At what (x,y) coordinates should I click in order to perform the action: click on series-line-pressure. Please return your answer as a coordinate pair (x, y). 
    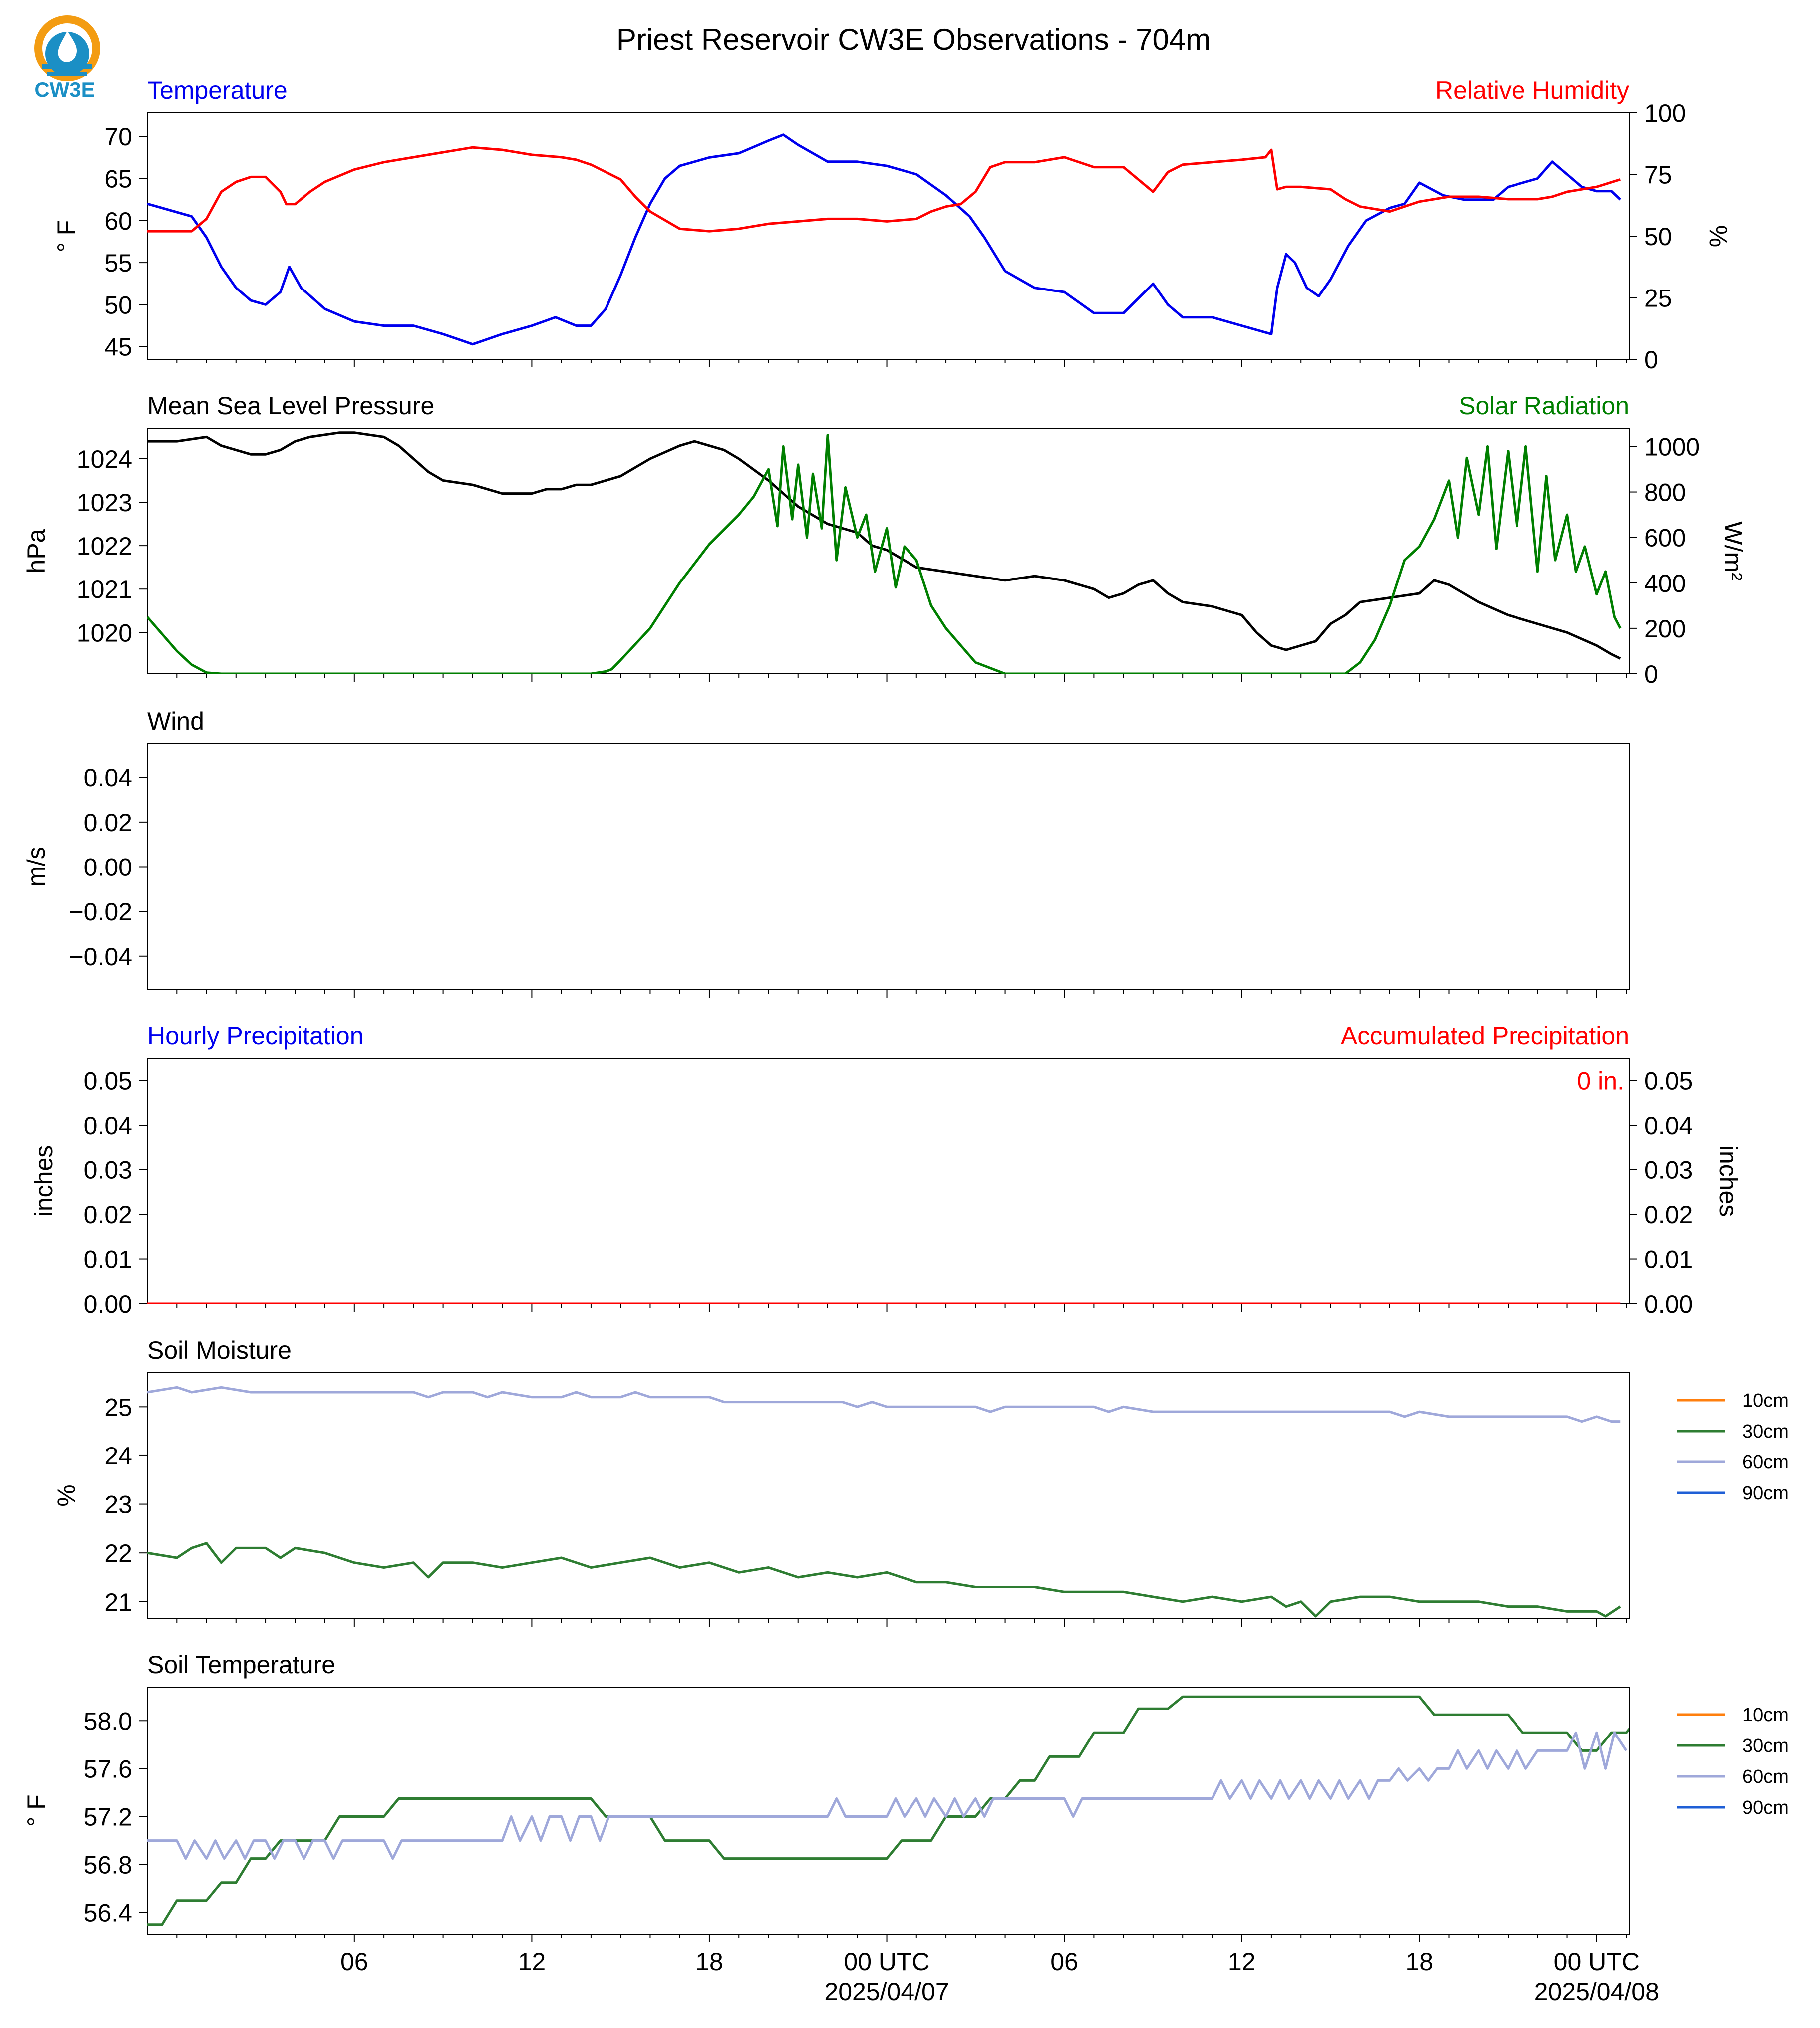
    Looking at the image, I should click on (884, 545).